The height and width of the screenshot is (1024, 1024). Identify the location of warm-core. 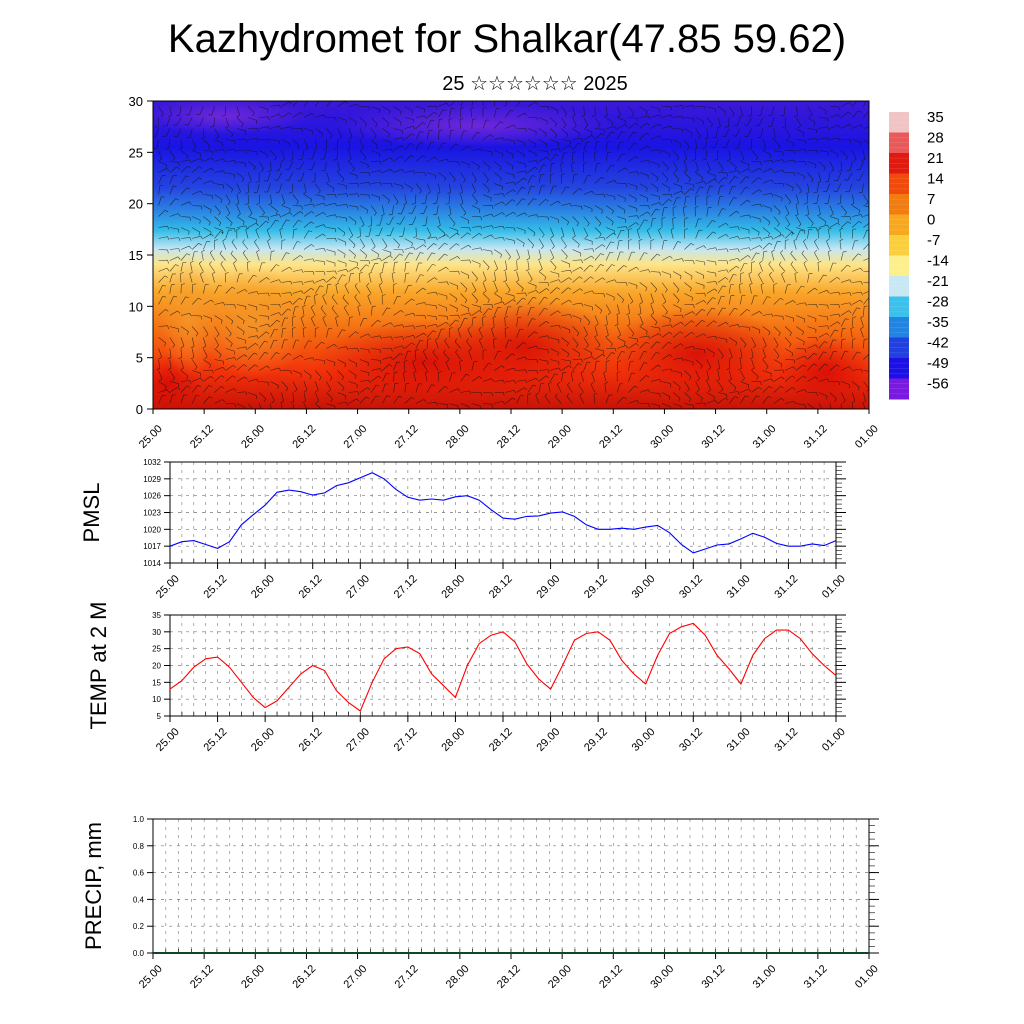
(525, 347).